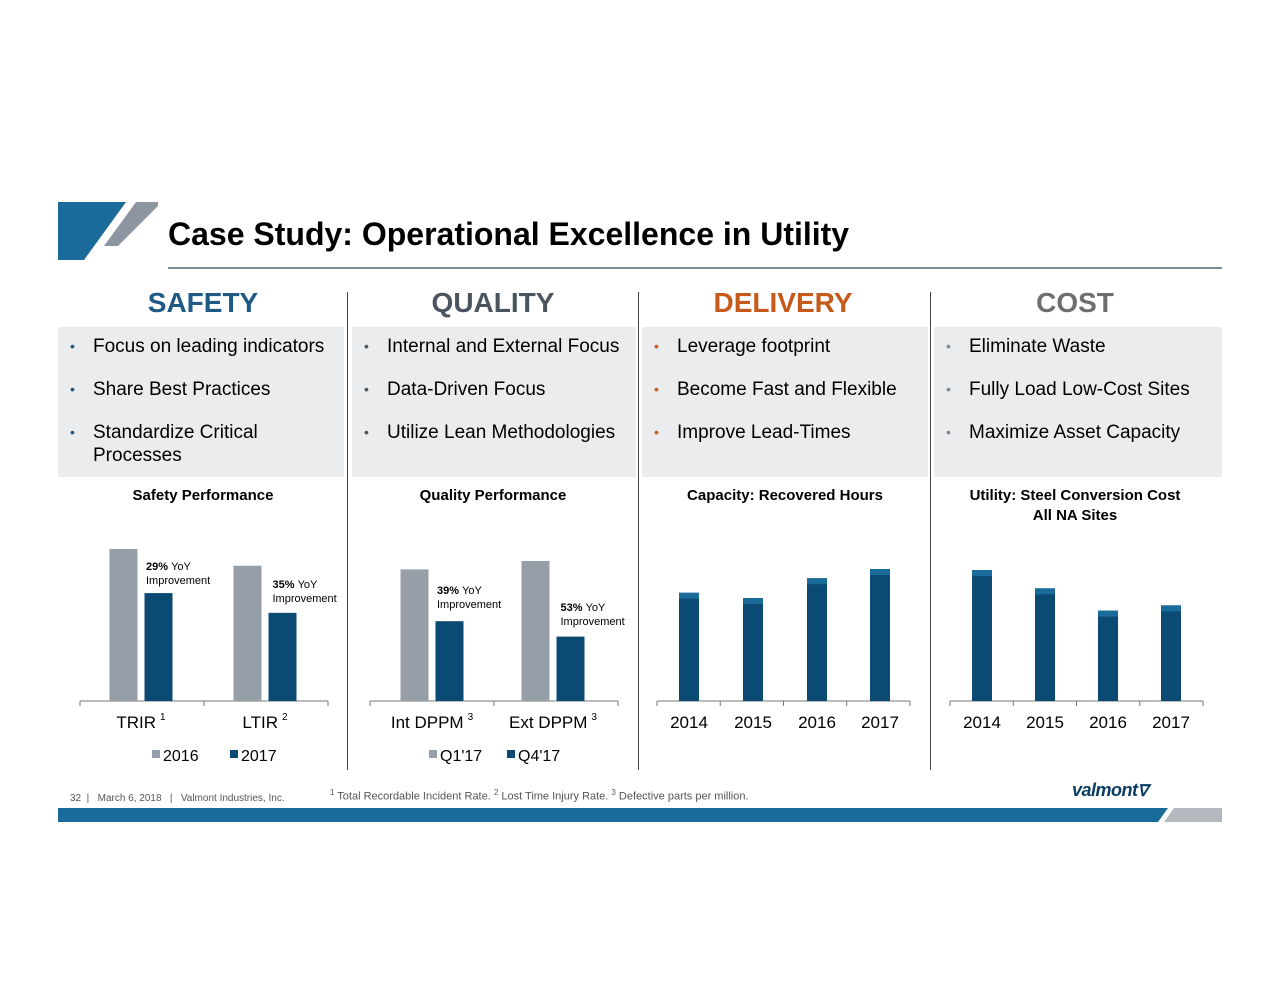 The height and width of the screenshot is (989, 1280). Describe the element at coordinates (493, 495) in the screenshot. I see `quality-chart-title: Quality Performance` at that location.